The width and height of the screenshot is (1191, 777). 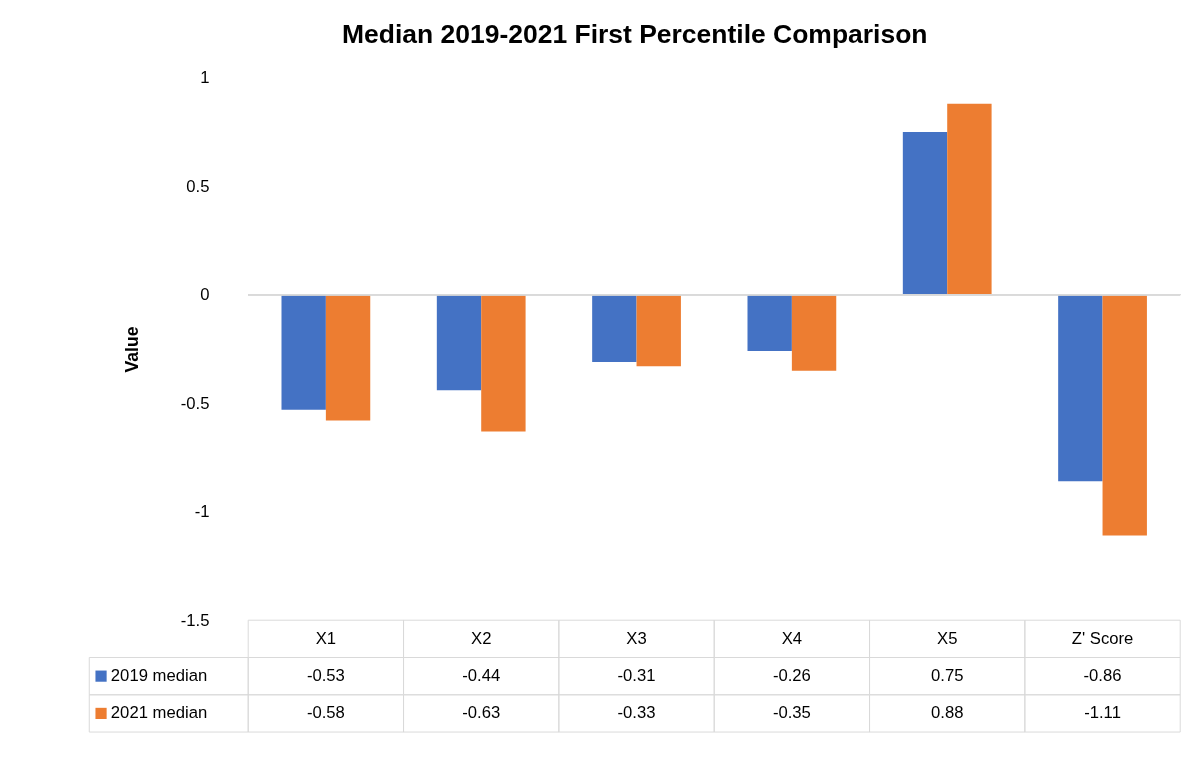 What do you see at coordinates (325, 676) in the screenshot?
I see `data-label: -0.53` at bounding box center [325, 676].